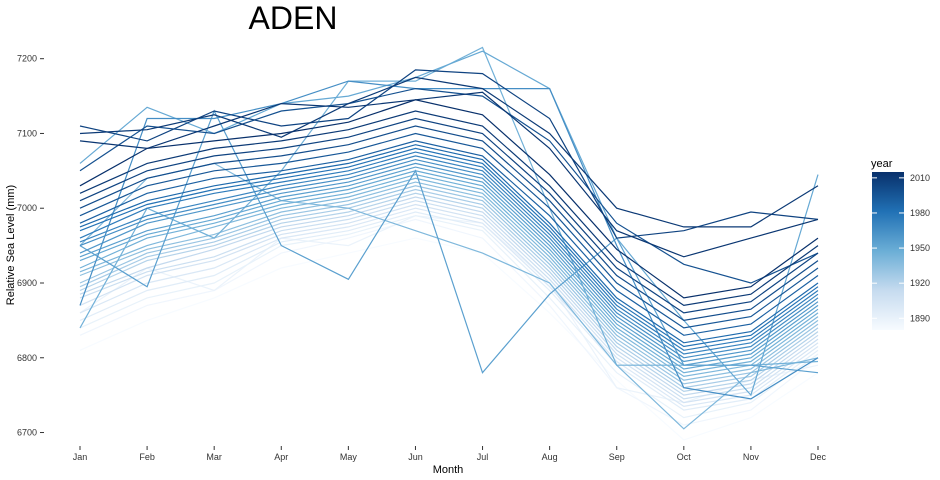 This screenshot has width=940, height=480. Describe the element at coordinates (920, 283) in the screenshot. I see `legend-tick-label: 1920` at that location.